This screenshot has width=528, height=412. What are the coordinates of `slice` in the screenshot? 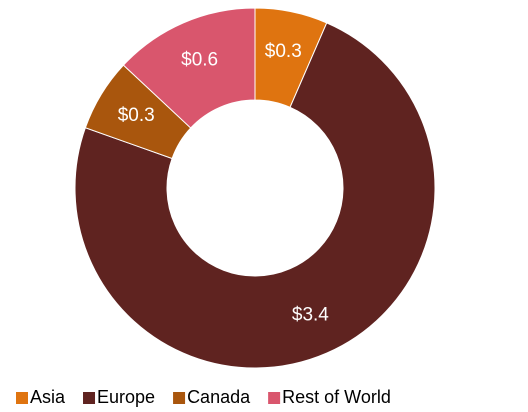 It's located at (189, 68).